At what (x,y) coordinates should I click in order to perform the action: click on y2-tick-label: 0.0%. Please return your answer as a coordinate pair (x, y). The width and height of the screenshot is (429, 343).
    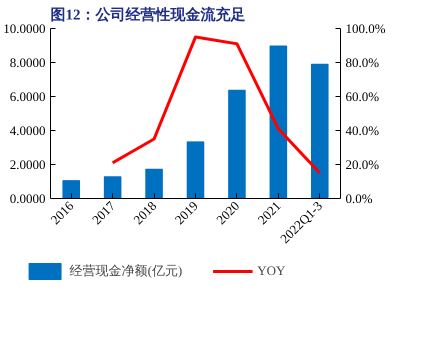
    Looking at the image, I should click on (359, 198).